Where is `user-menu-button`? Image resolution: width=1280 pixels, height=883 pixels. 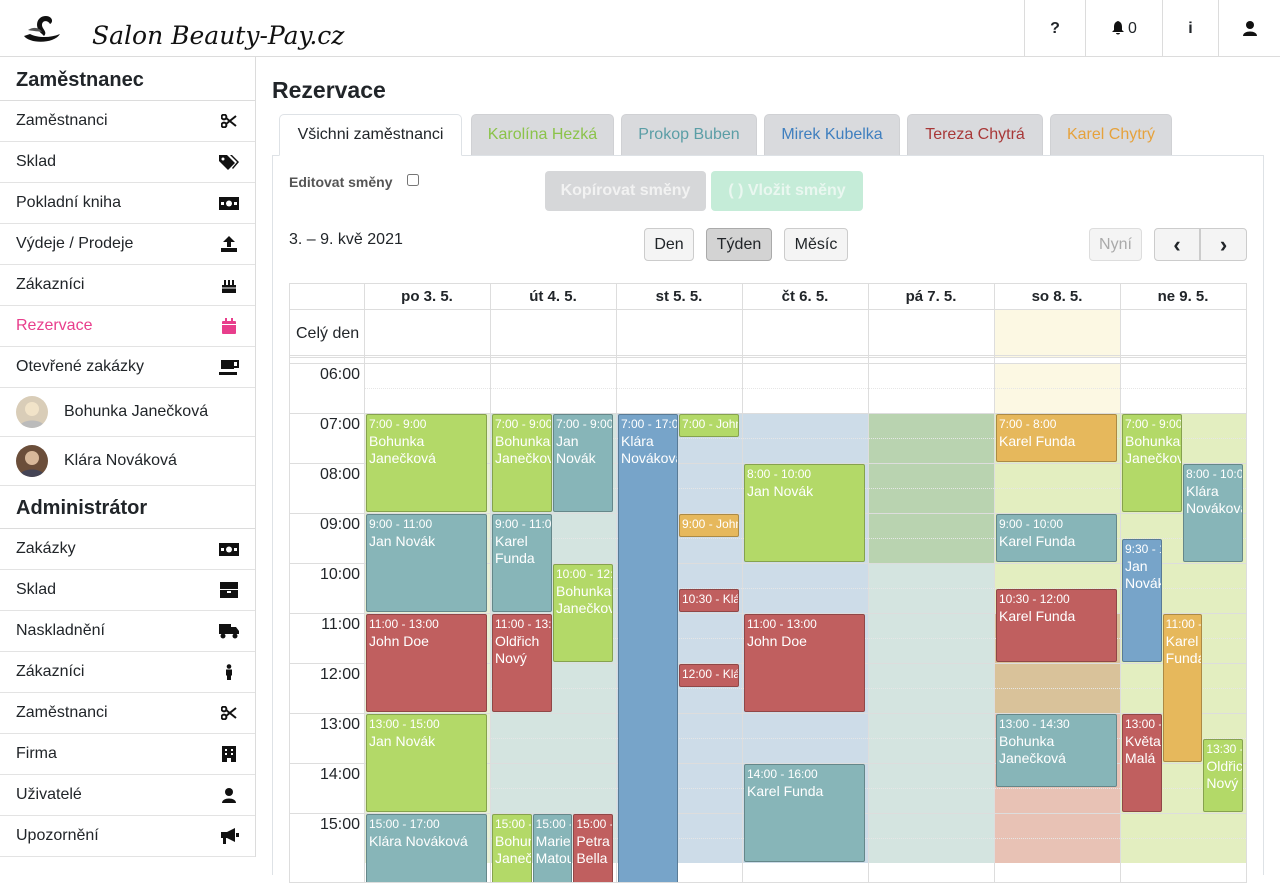 user-menu-button is located at coordinates (1249, 28).